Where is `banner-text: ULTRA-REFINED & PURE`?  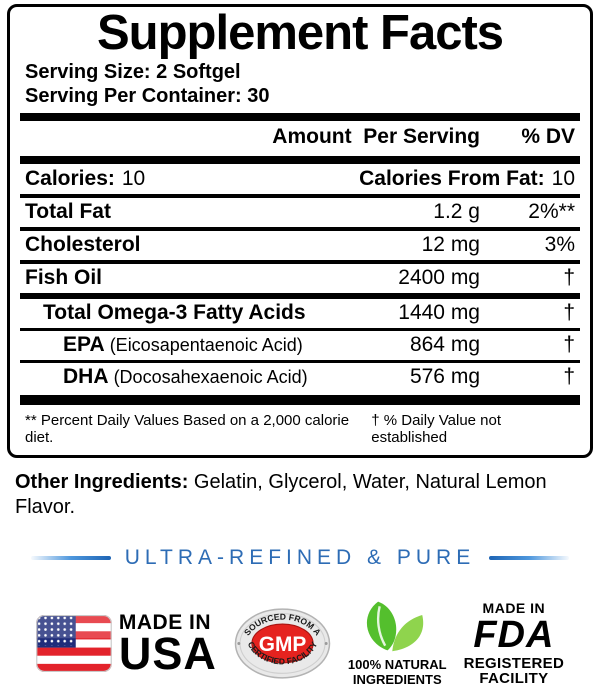
banner-text: ULTRA-REFINED & PURE is located at coordinates (300, 557).